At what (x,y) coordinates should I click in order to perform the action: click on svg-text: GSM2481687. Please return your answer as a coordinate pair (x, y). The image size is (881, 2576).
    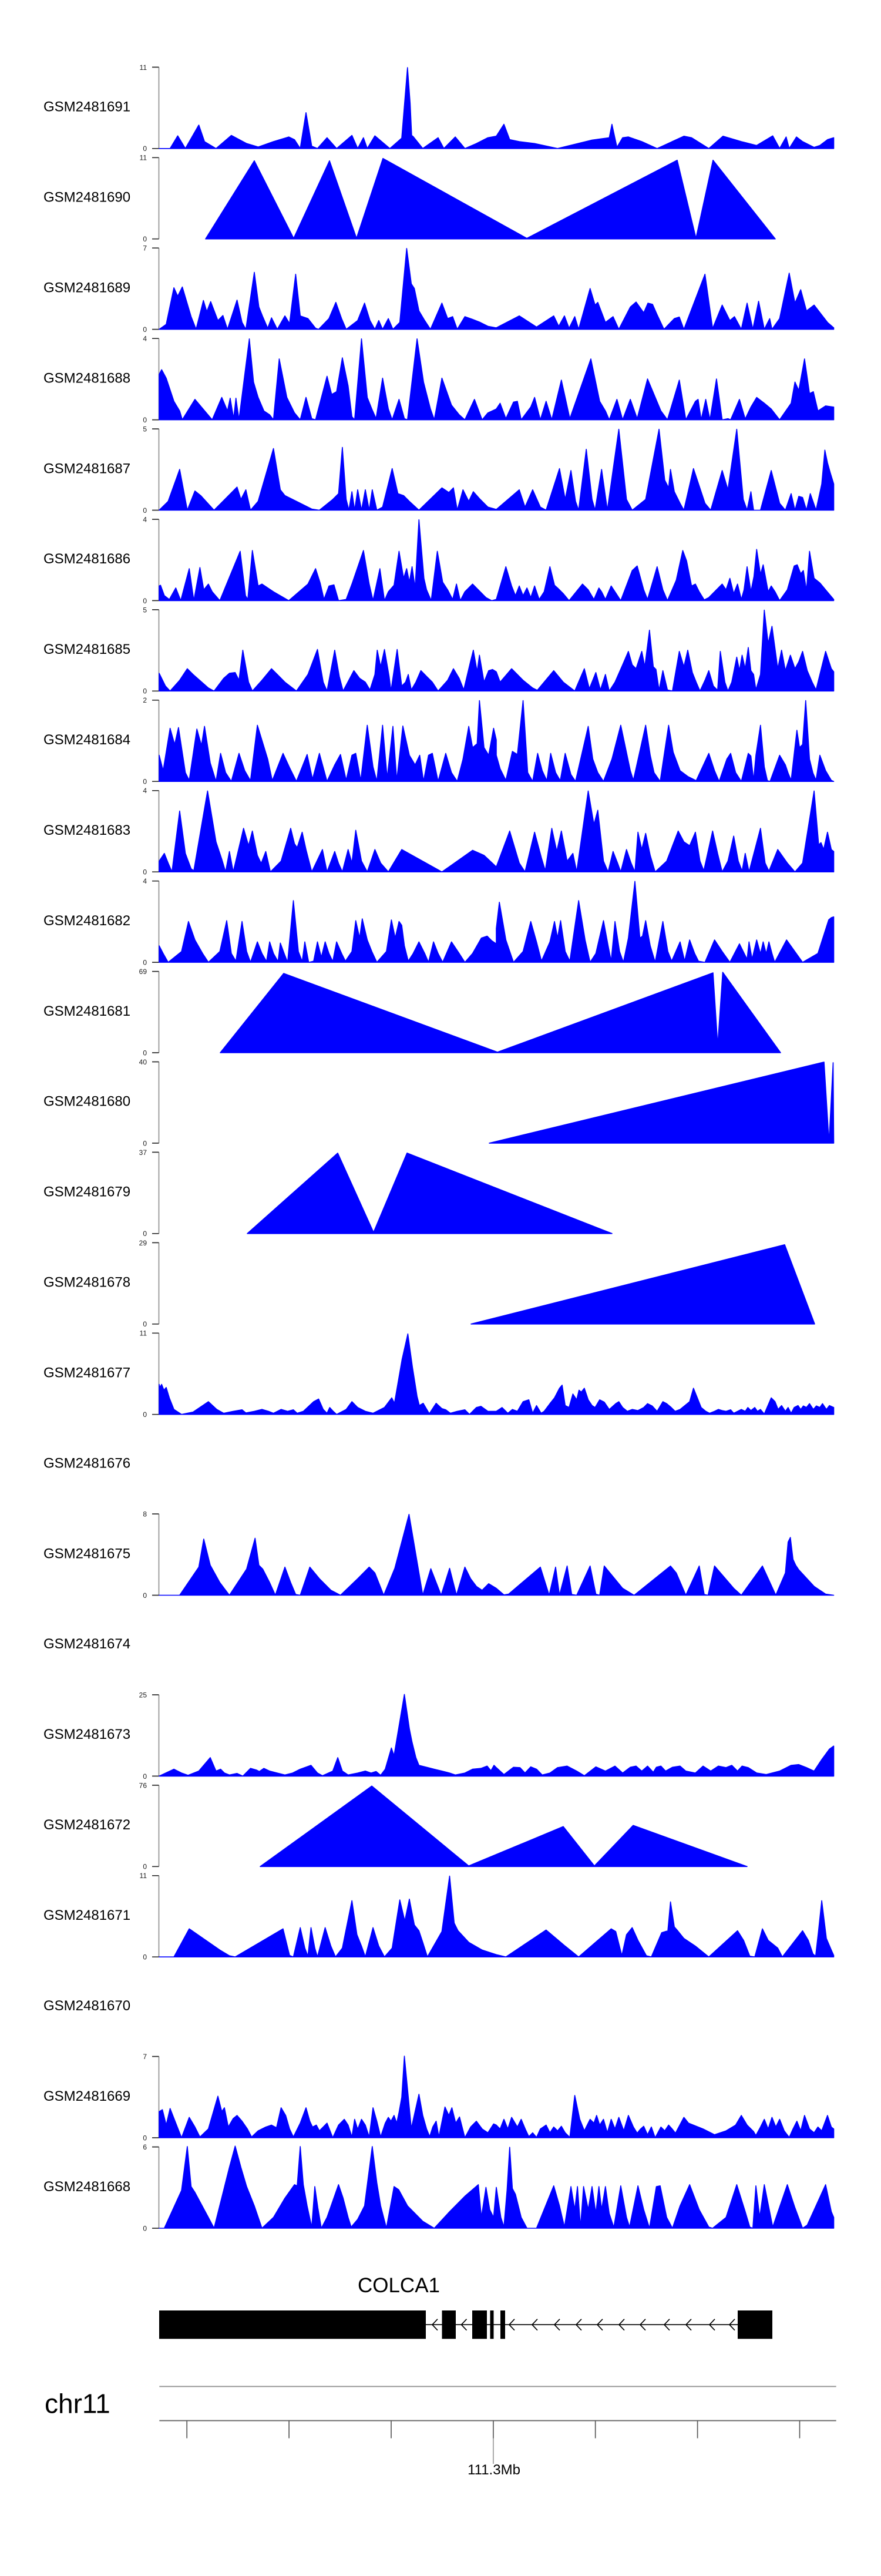
    Looking at the image, I should click on (87, 468).